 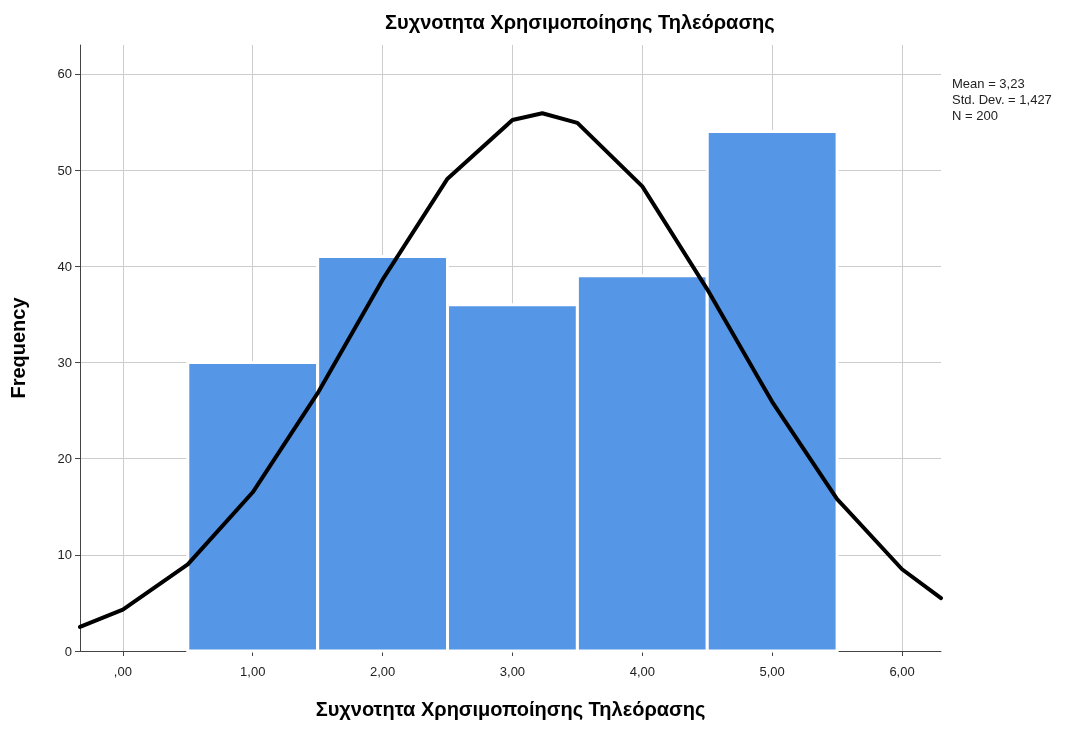 I want to click on x-axis-title: Συχνοτητα Χρησιμοποίησης Τηλεόρασης, so click(x=510, y=709).